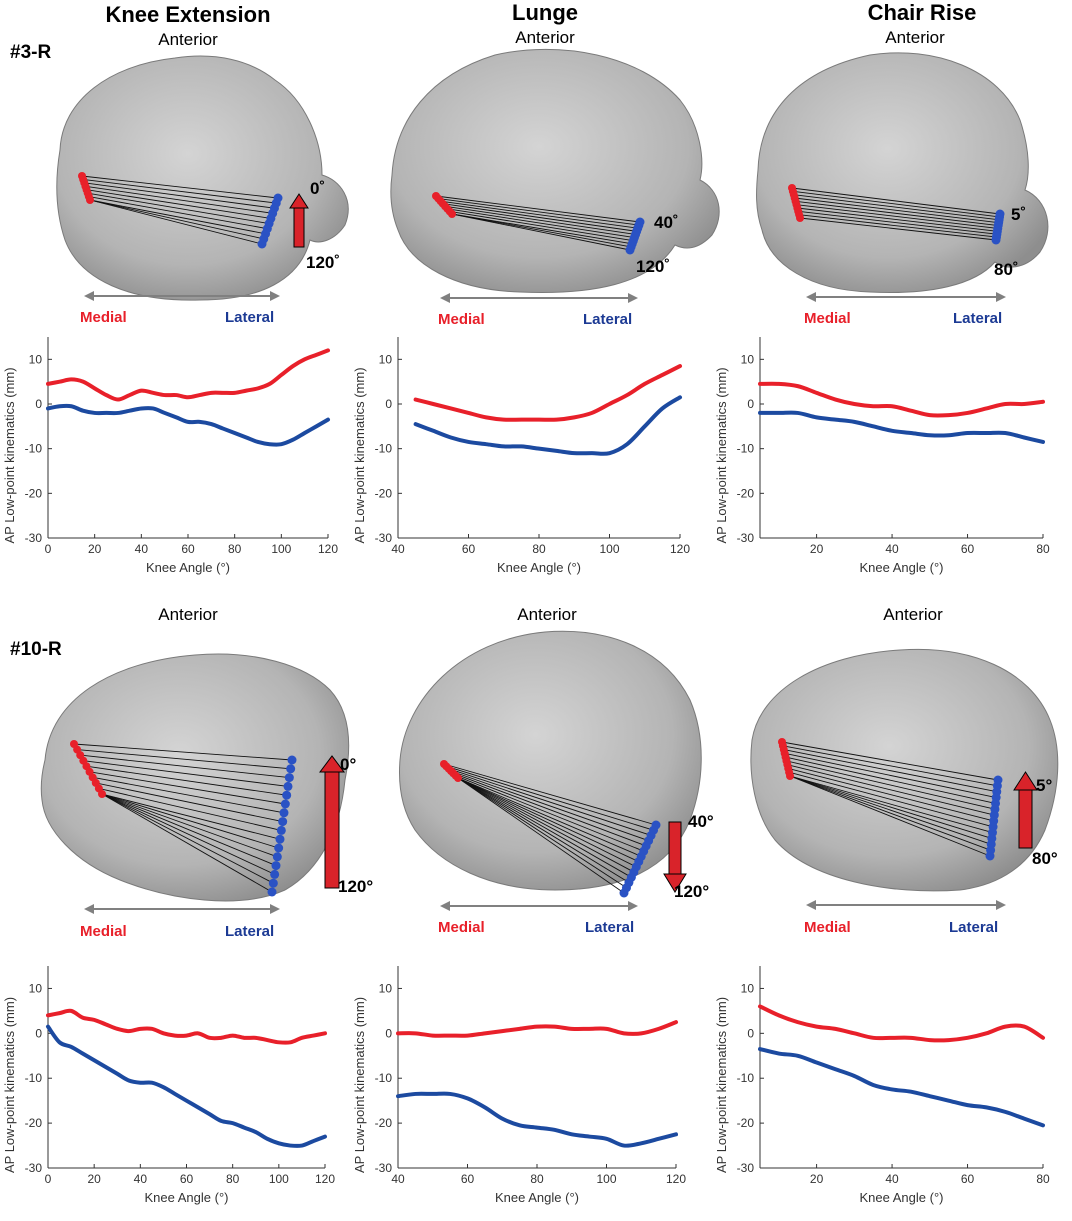 This screenshot has width=1072, height=1221. I want to click on contact-line-bundle, so click(180, 210).